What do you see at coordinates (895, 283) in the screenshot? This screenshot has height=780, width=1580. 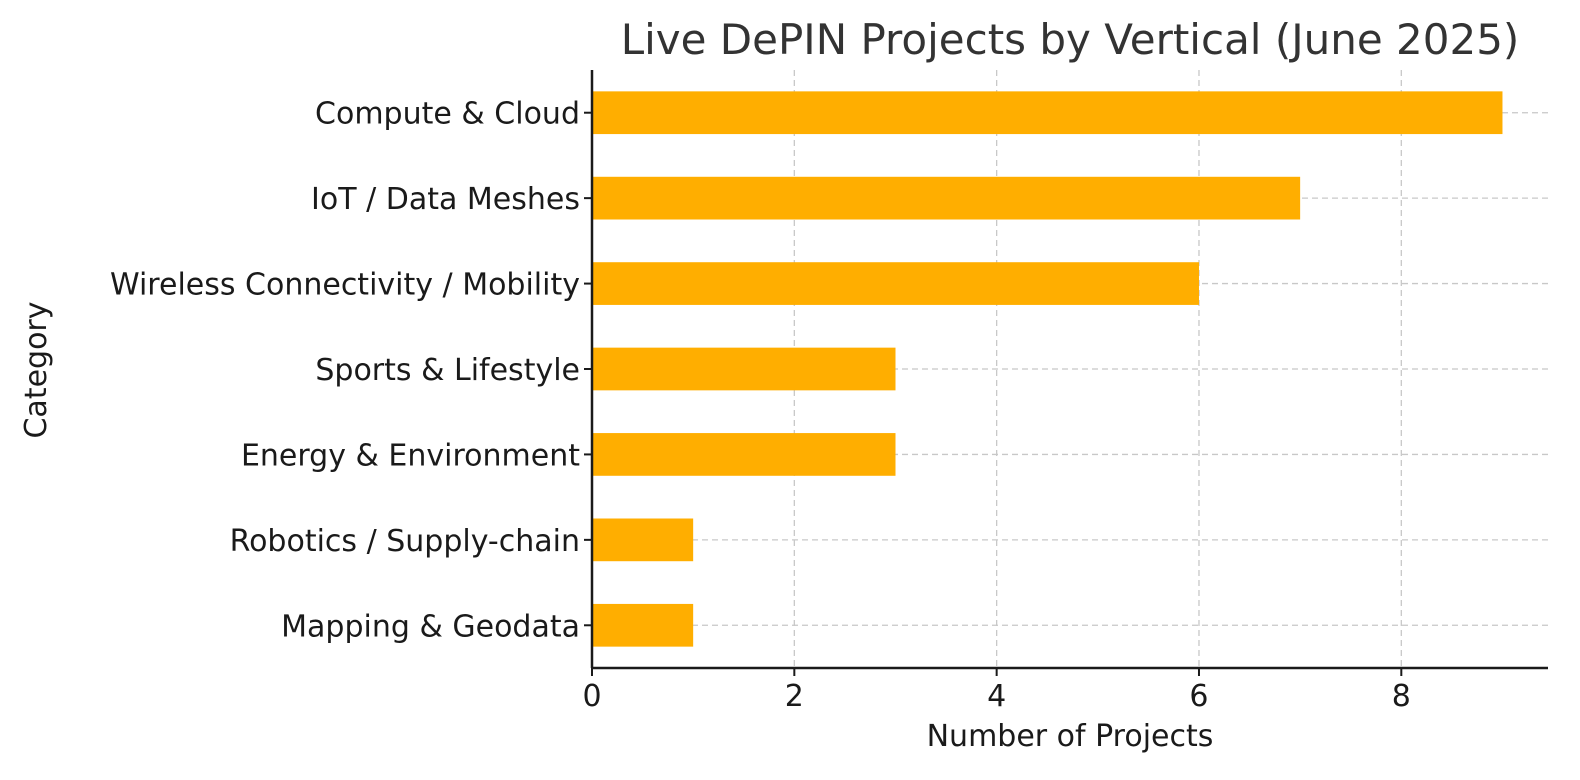 I see `bar-wireless-connectivity-mobility` at bounding box center [895, 283].